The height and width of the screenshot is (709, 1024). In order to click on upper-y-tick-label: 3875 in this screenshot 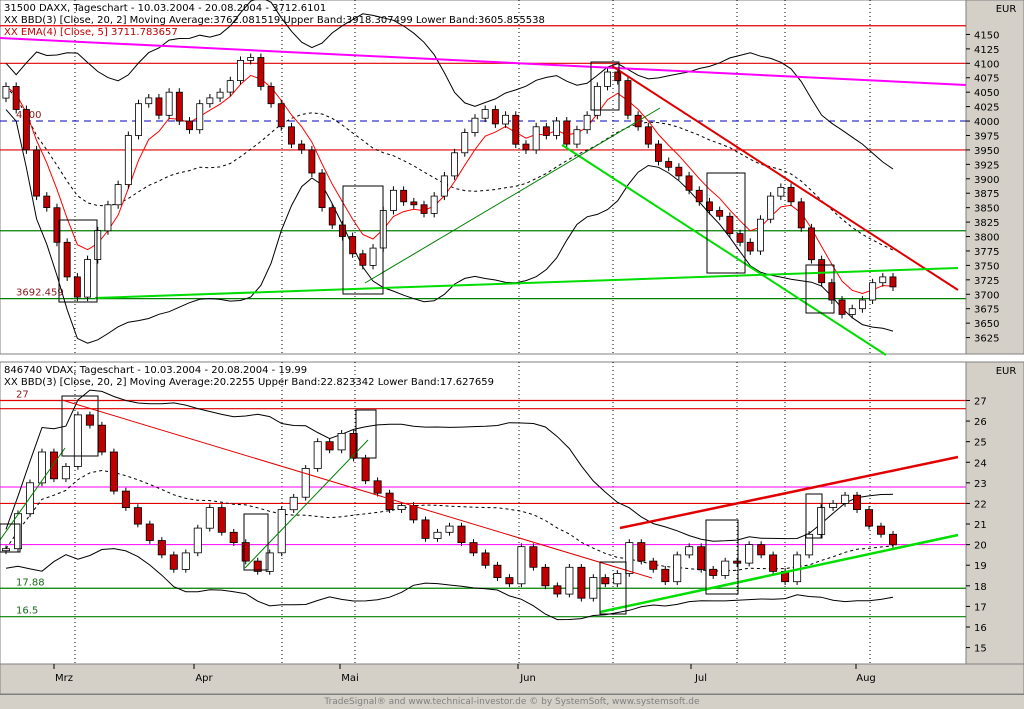, I will do `click(986, 194)`.